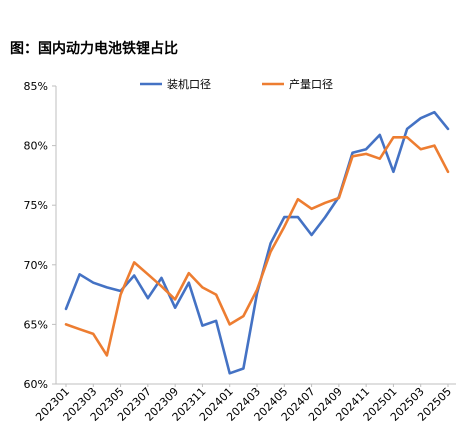 This screenshot has width=458, height=431. I want to click on y-tick-label: 80%, so click(36, 146).